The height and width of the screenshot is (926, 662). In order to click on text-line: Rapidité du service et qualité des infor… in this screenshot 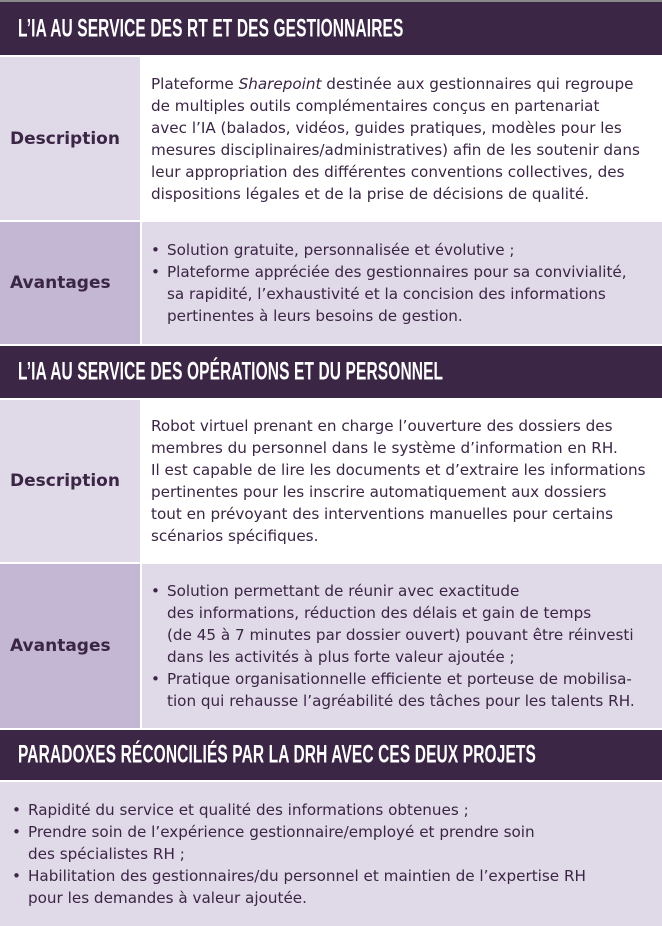, I will do `click(248, 810)`.